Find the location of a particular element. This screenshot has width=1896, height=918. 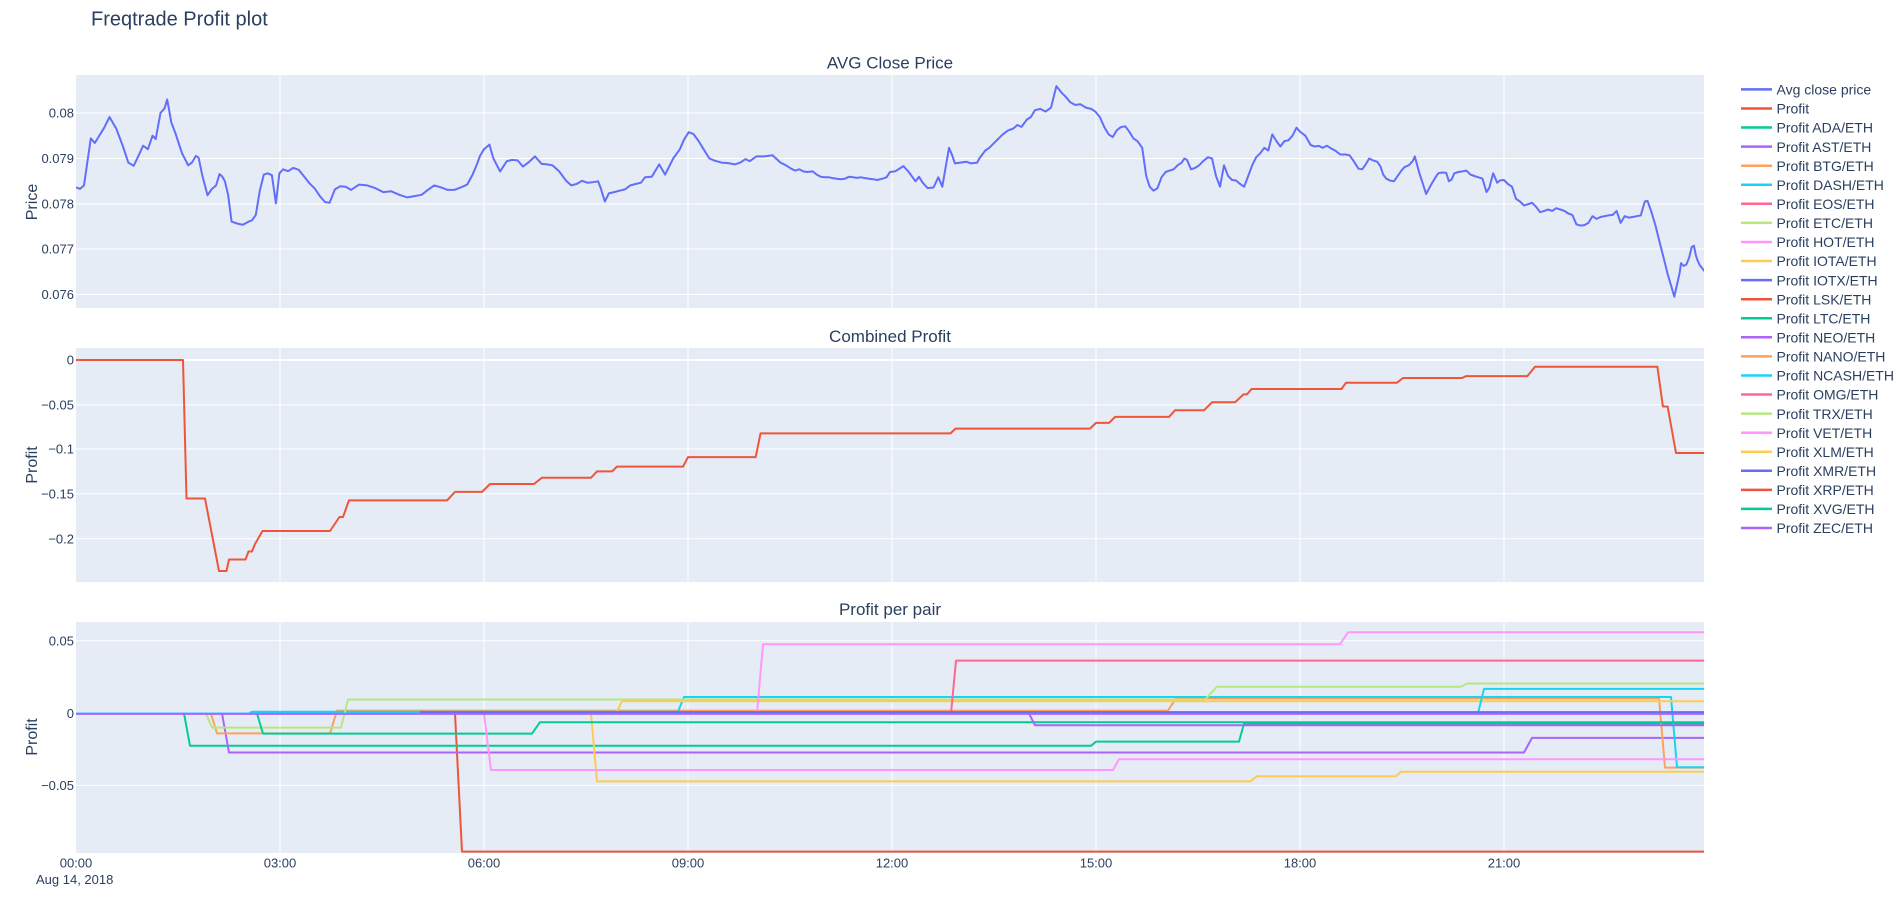

svg-text: AVG Close Price is located at coordinates (890, 63).